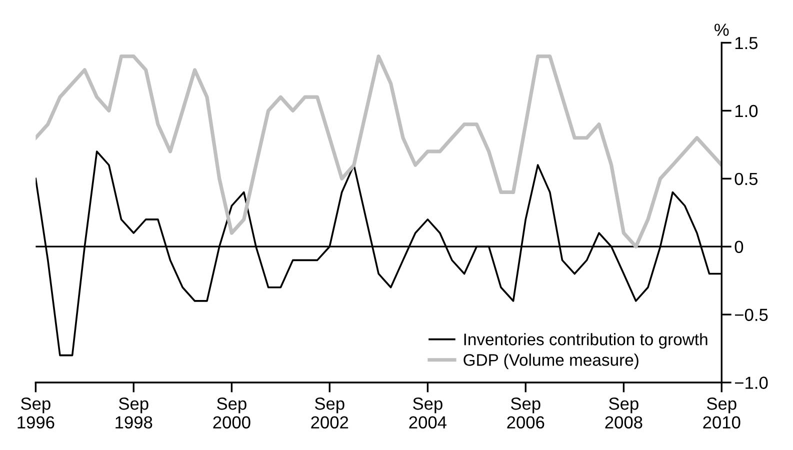 Image resolution: width=793 pixels, height=450 pixels. What do you see at coordinates (586, 341) in the screenshot?
I see `legend-label: Inventories contribution to growth` at bounding box center [586, 341].